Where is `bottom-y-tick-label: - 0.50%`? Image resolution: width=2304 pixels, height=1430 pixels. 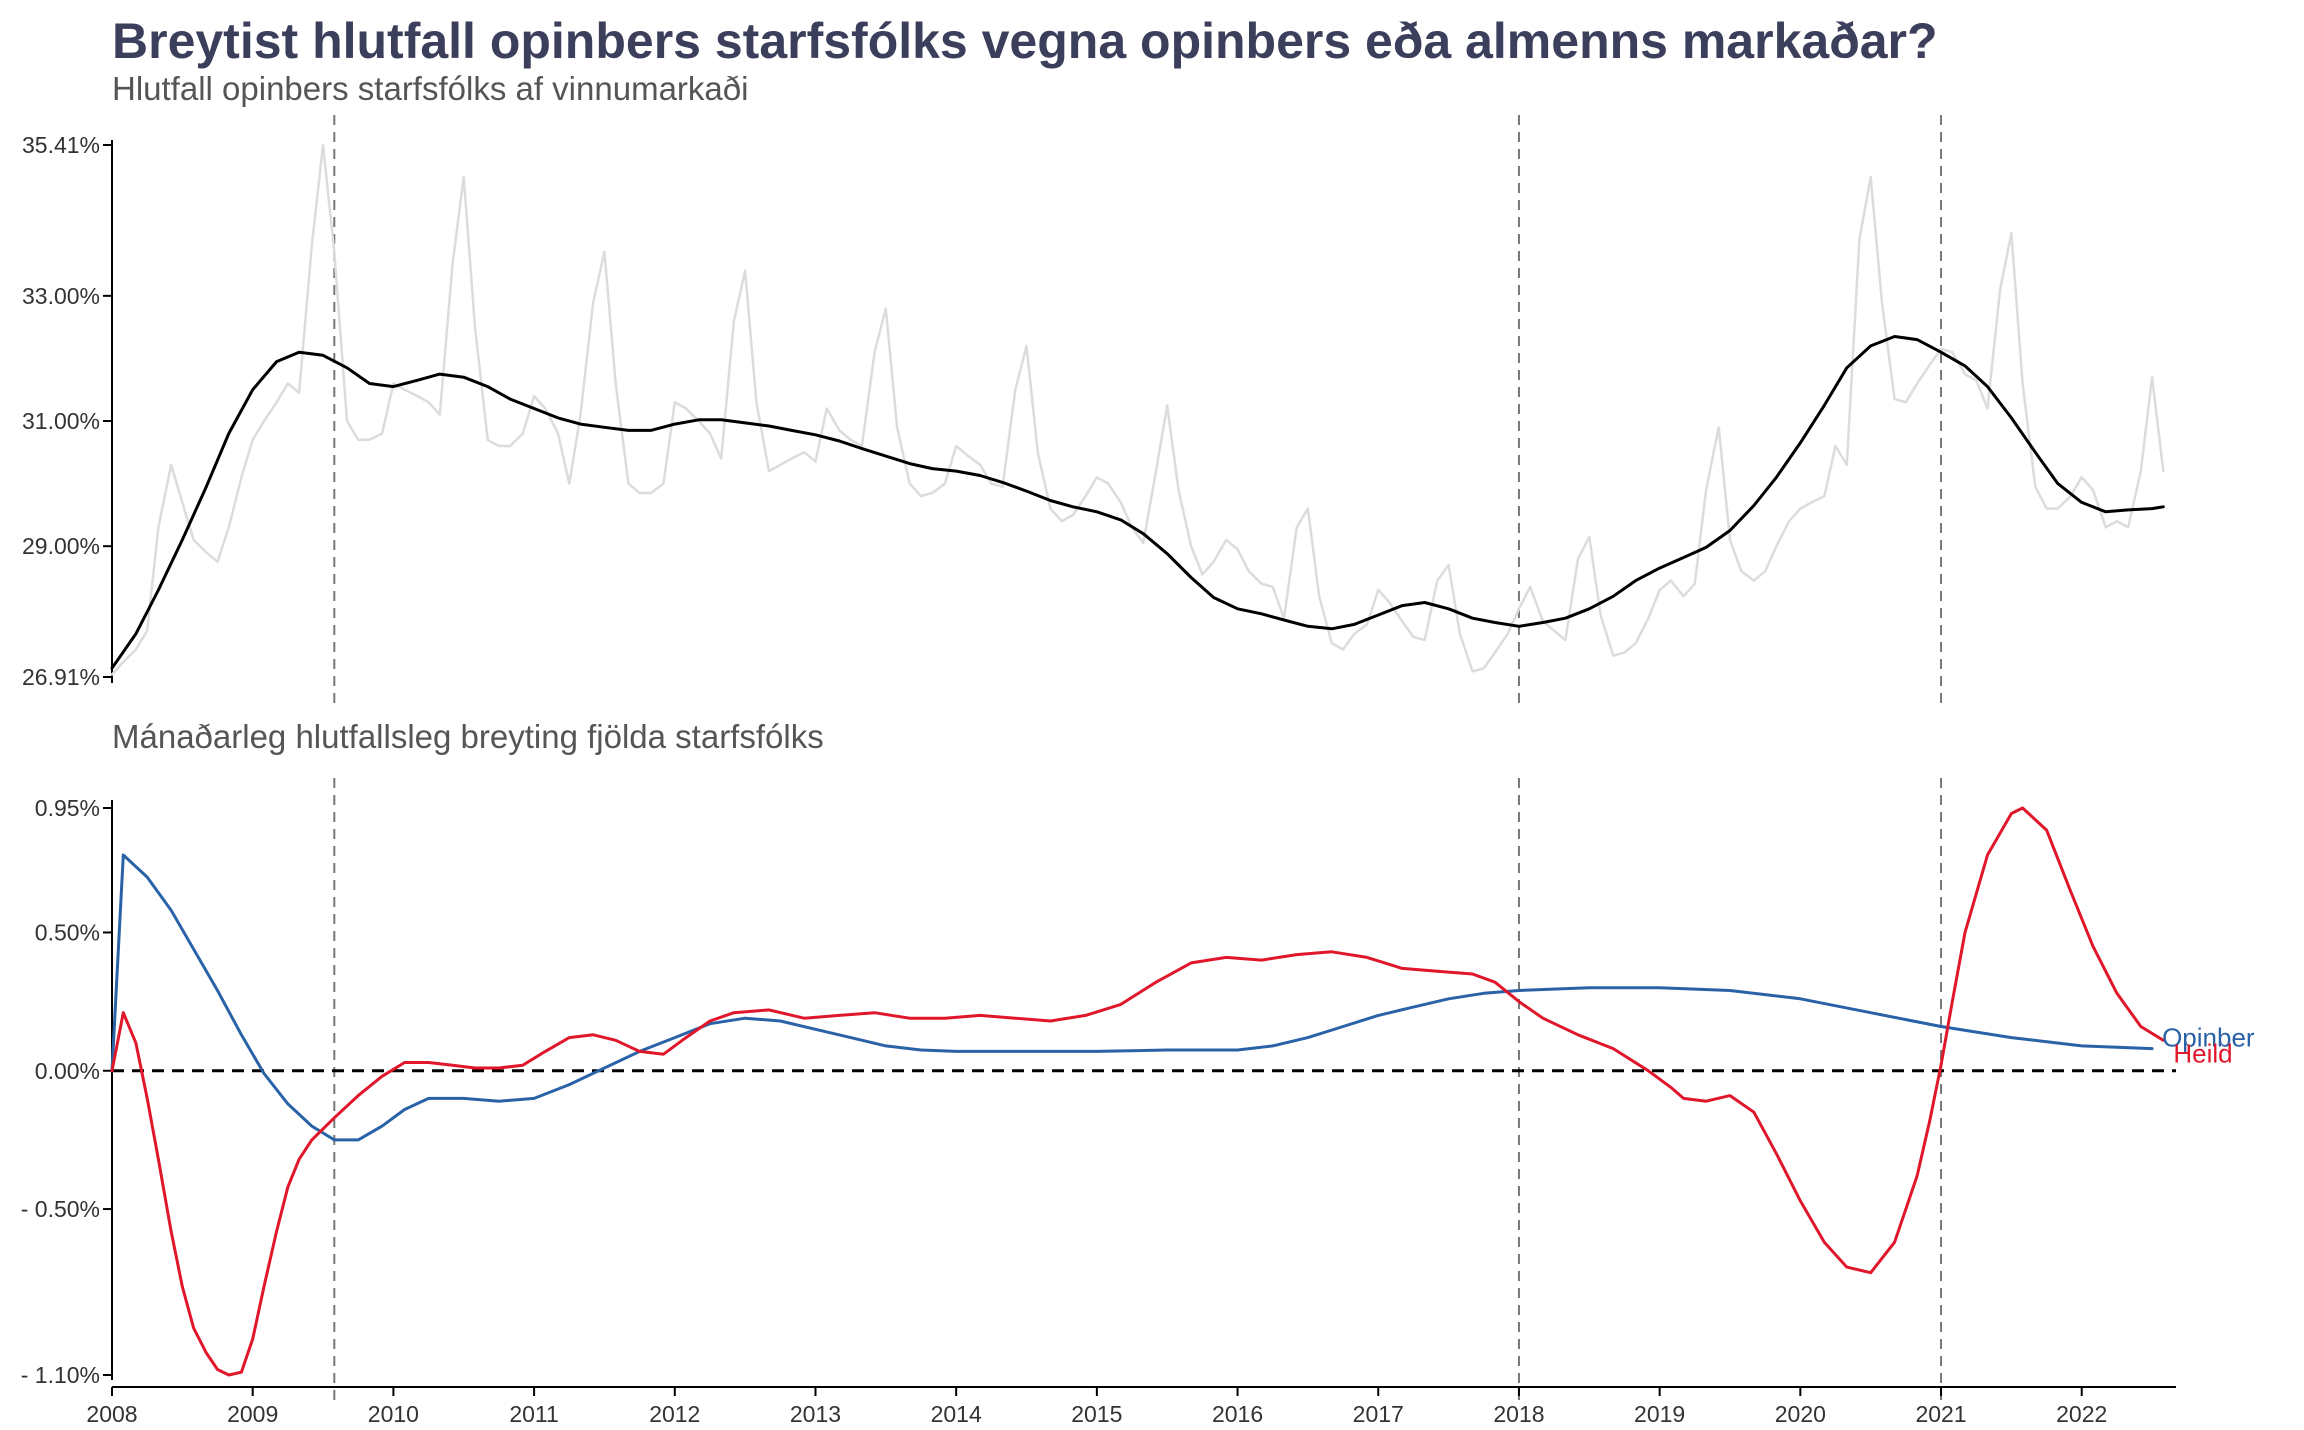
bottom-y-tick-label: - 0.50% is located at coordinates (60, 1209).